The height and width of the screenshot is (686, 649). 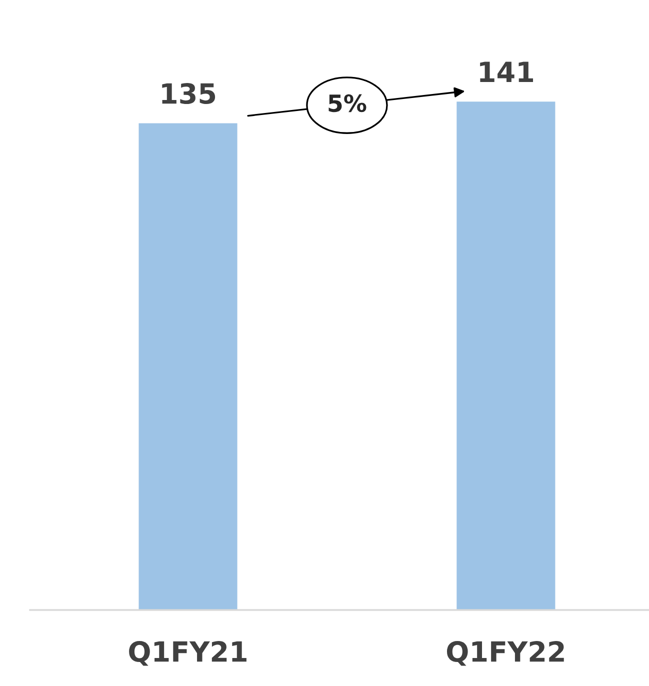 What do you see at coordinates (505, 653) in the screenshot?
I see `x-tick-label: Q1FY22` at bounding box center [505, 653].